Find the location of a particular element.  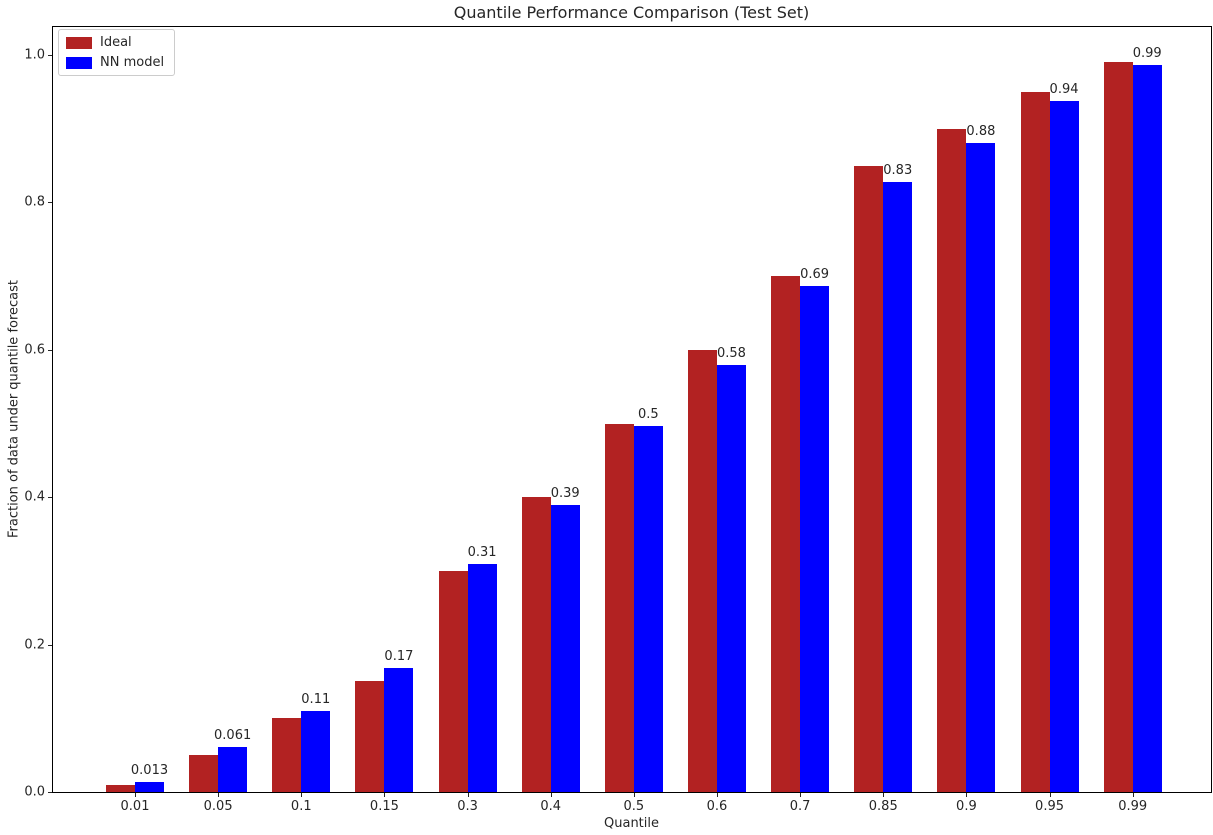

x-tick-label: 0.5 is located at coordinates (634, 806).